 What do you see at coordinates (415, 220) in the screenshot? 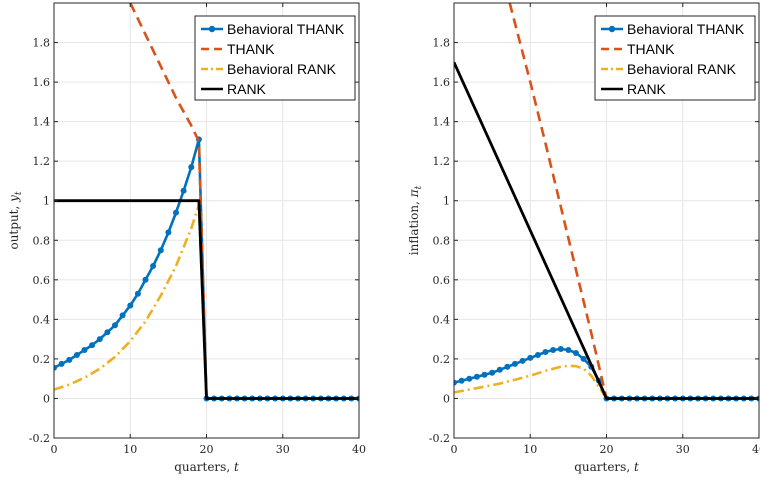
I see `y-axis-label: inflation, πt` at bounding box center [415, 220].